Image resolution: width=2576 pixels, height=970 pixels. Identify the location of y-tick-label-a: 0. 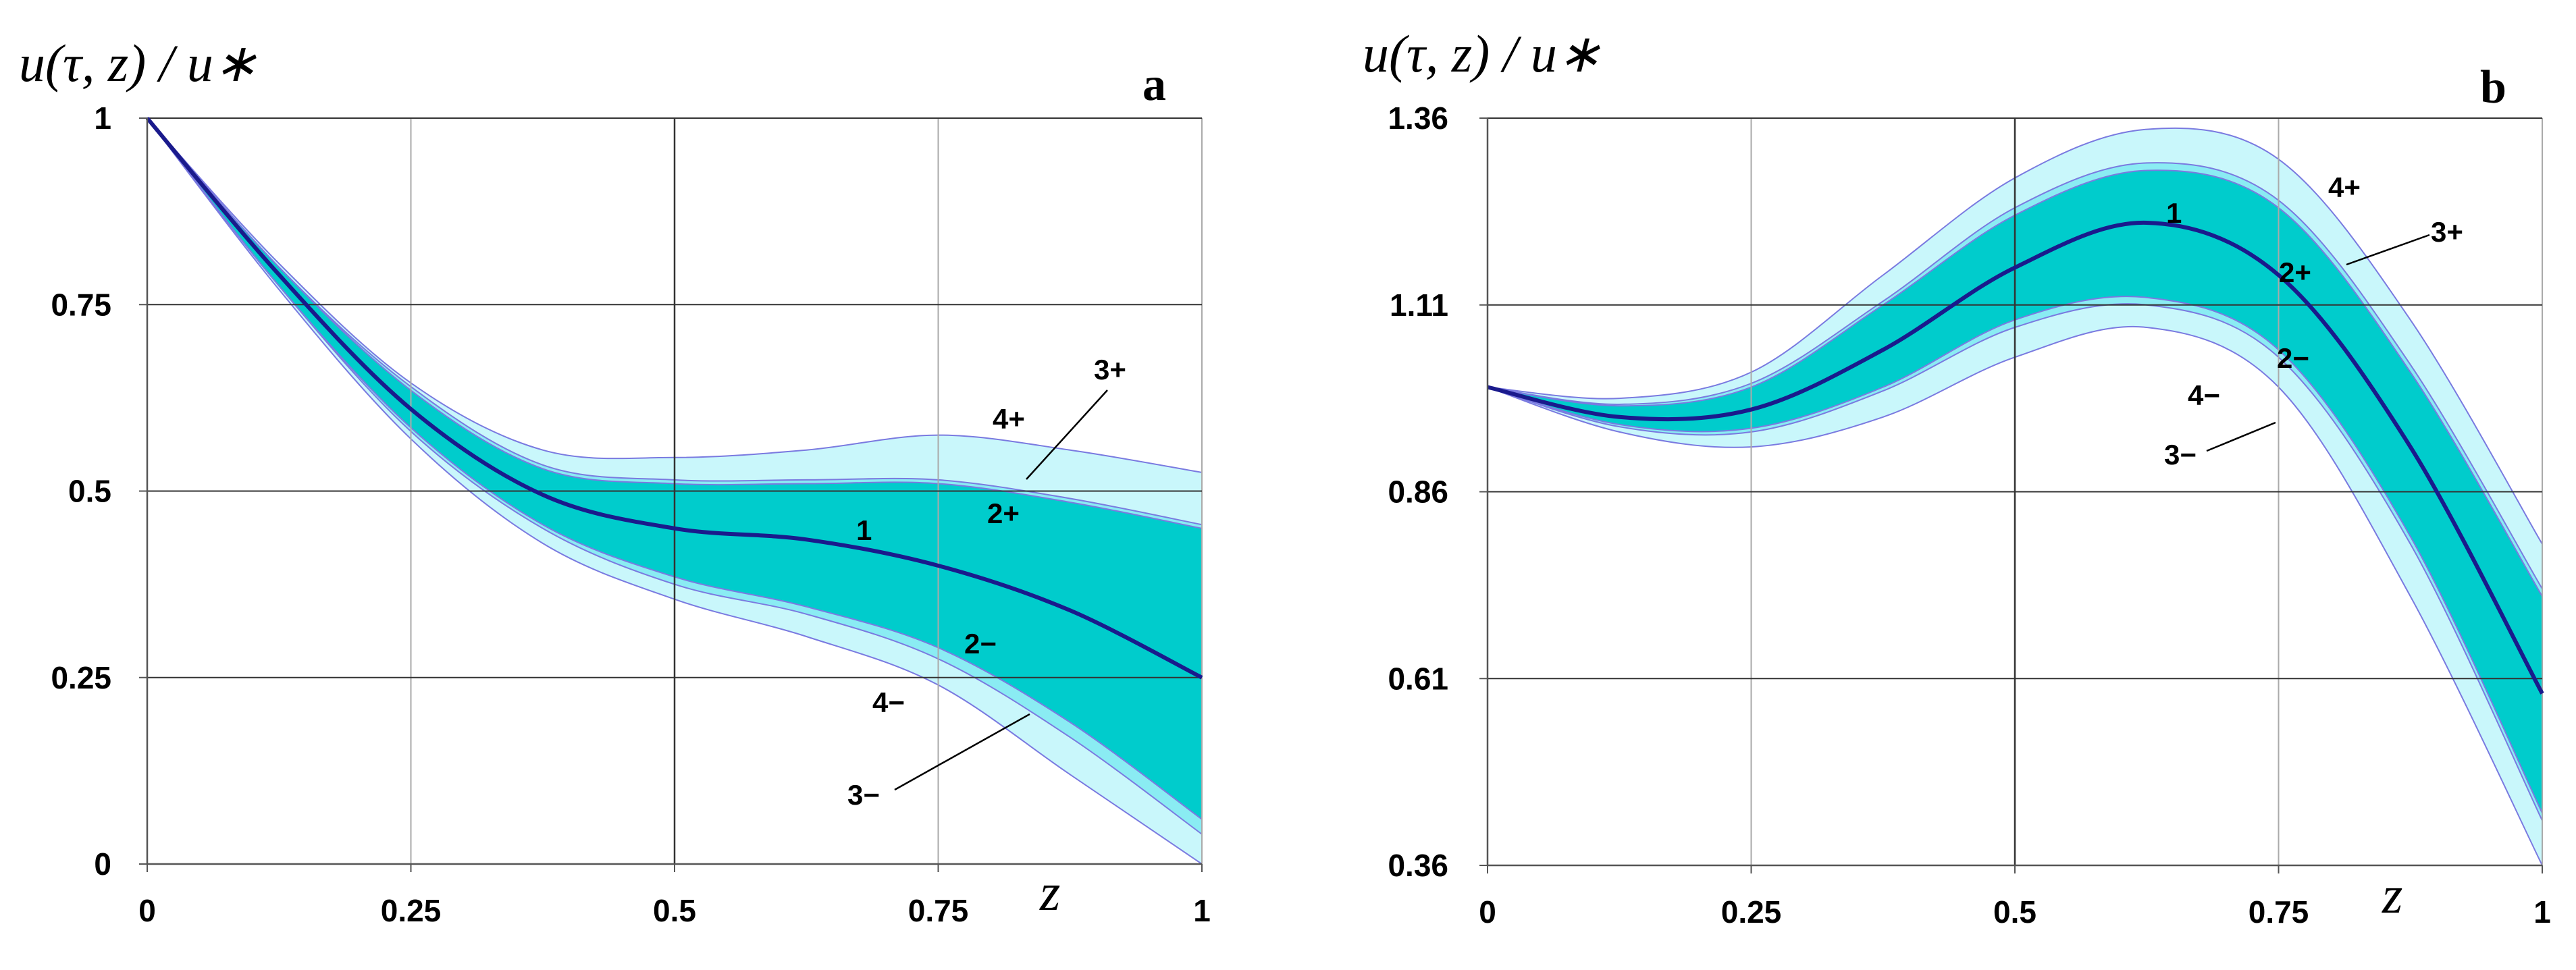
(103, 864).